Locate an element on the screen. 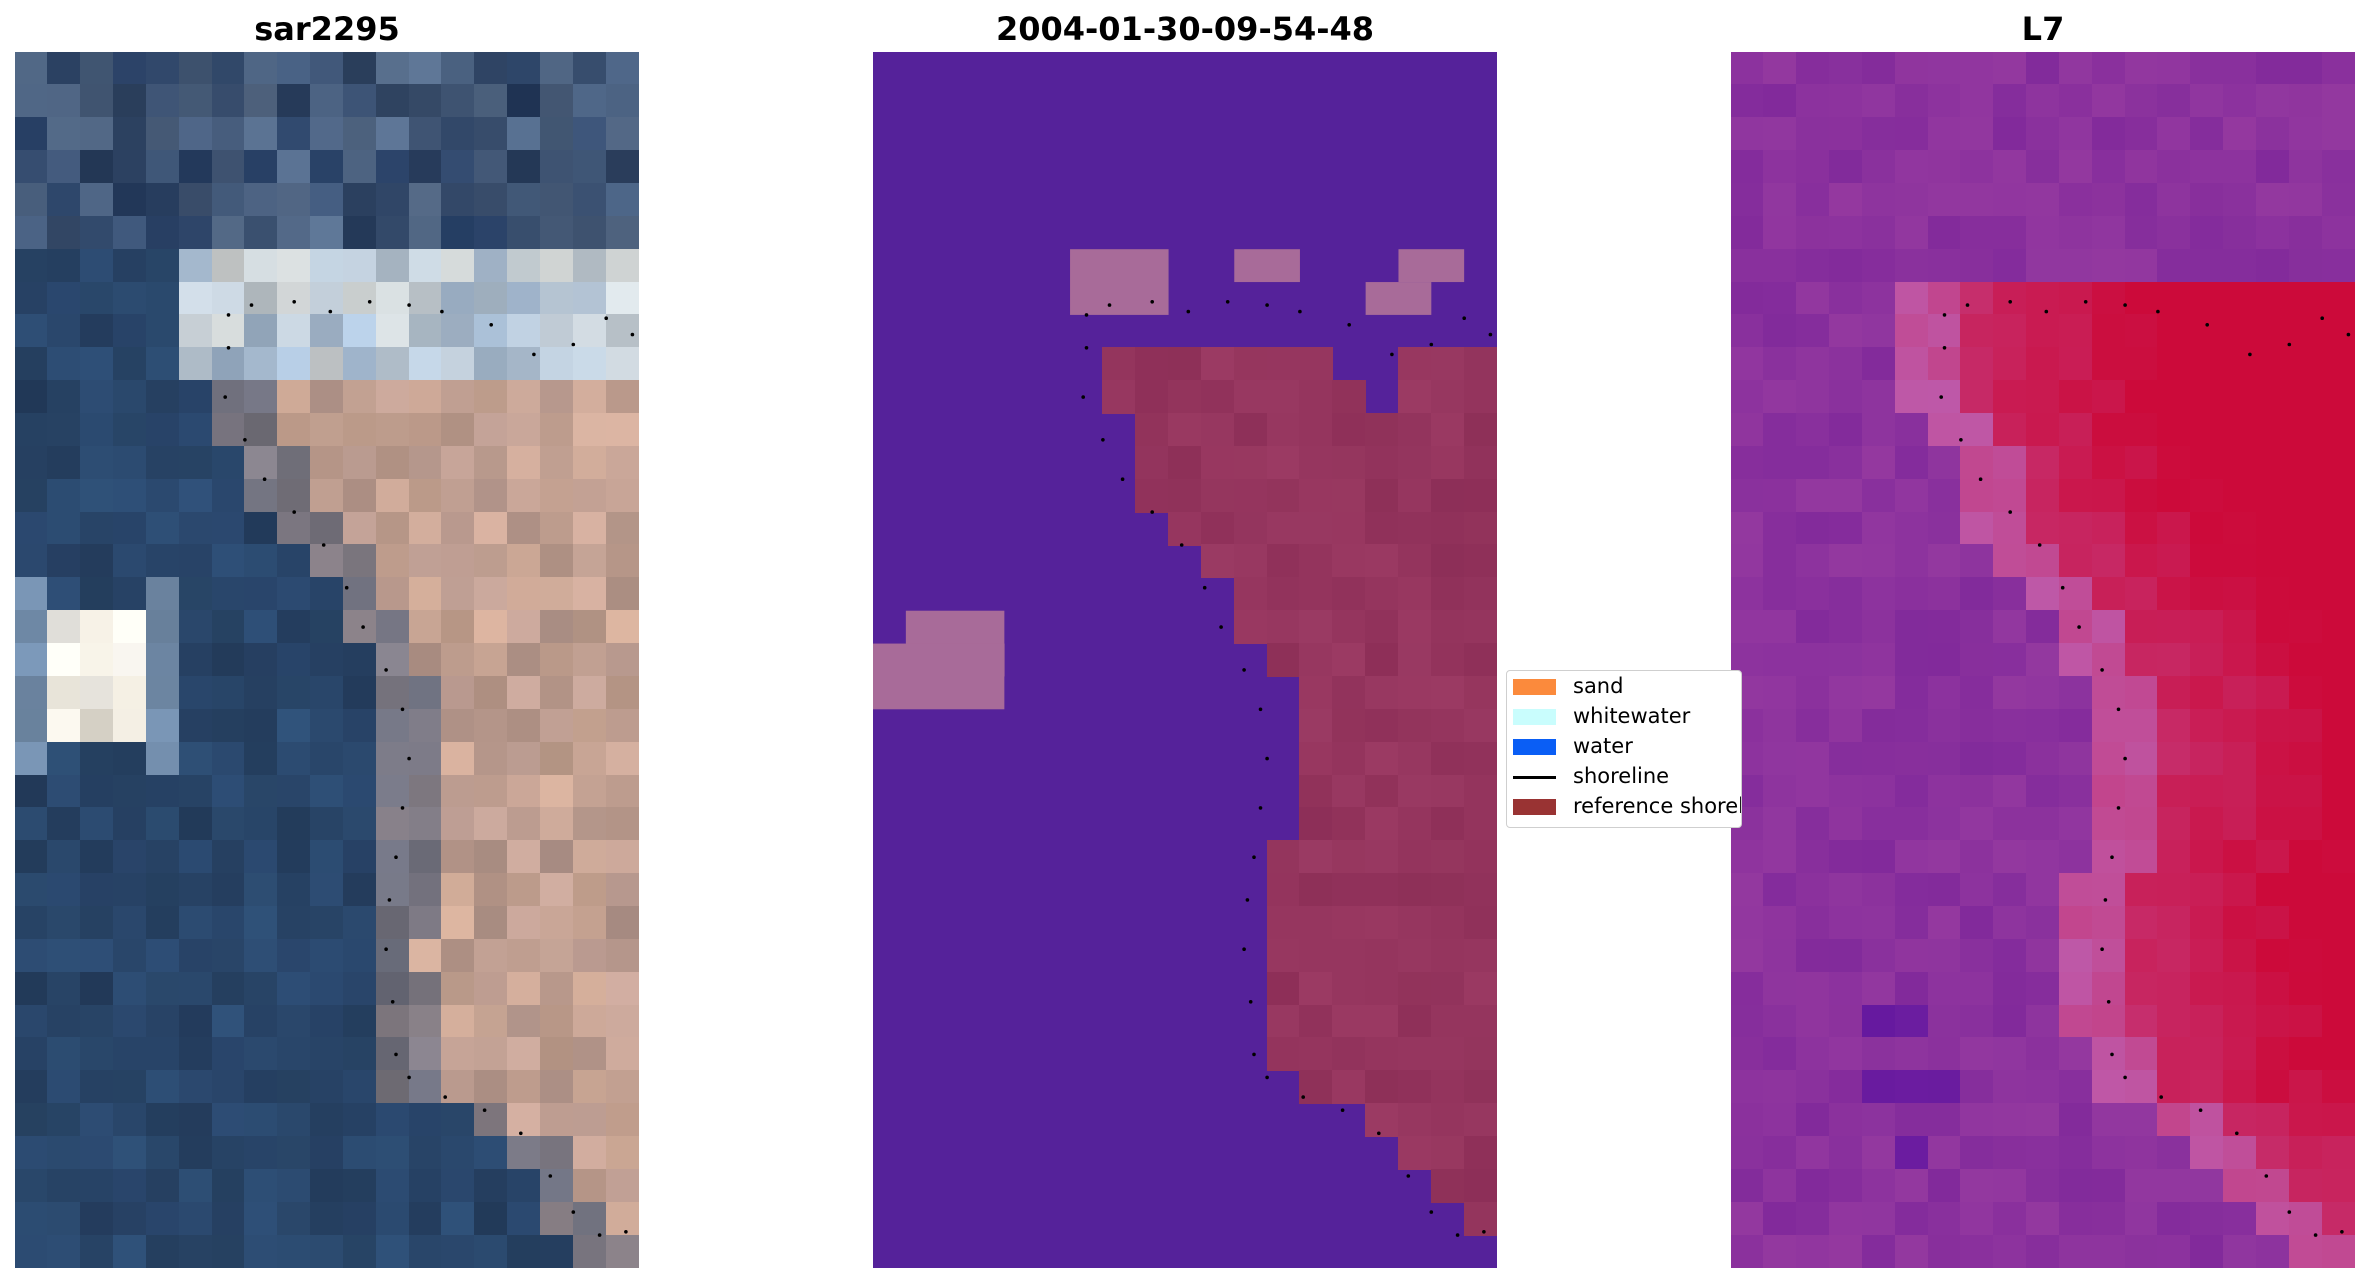 The height and width of the screenshot is (1283, 2369). panel-title-rgb: sar2295 is located at coordinates (327, 29).